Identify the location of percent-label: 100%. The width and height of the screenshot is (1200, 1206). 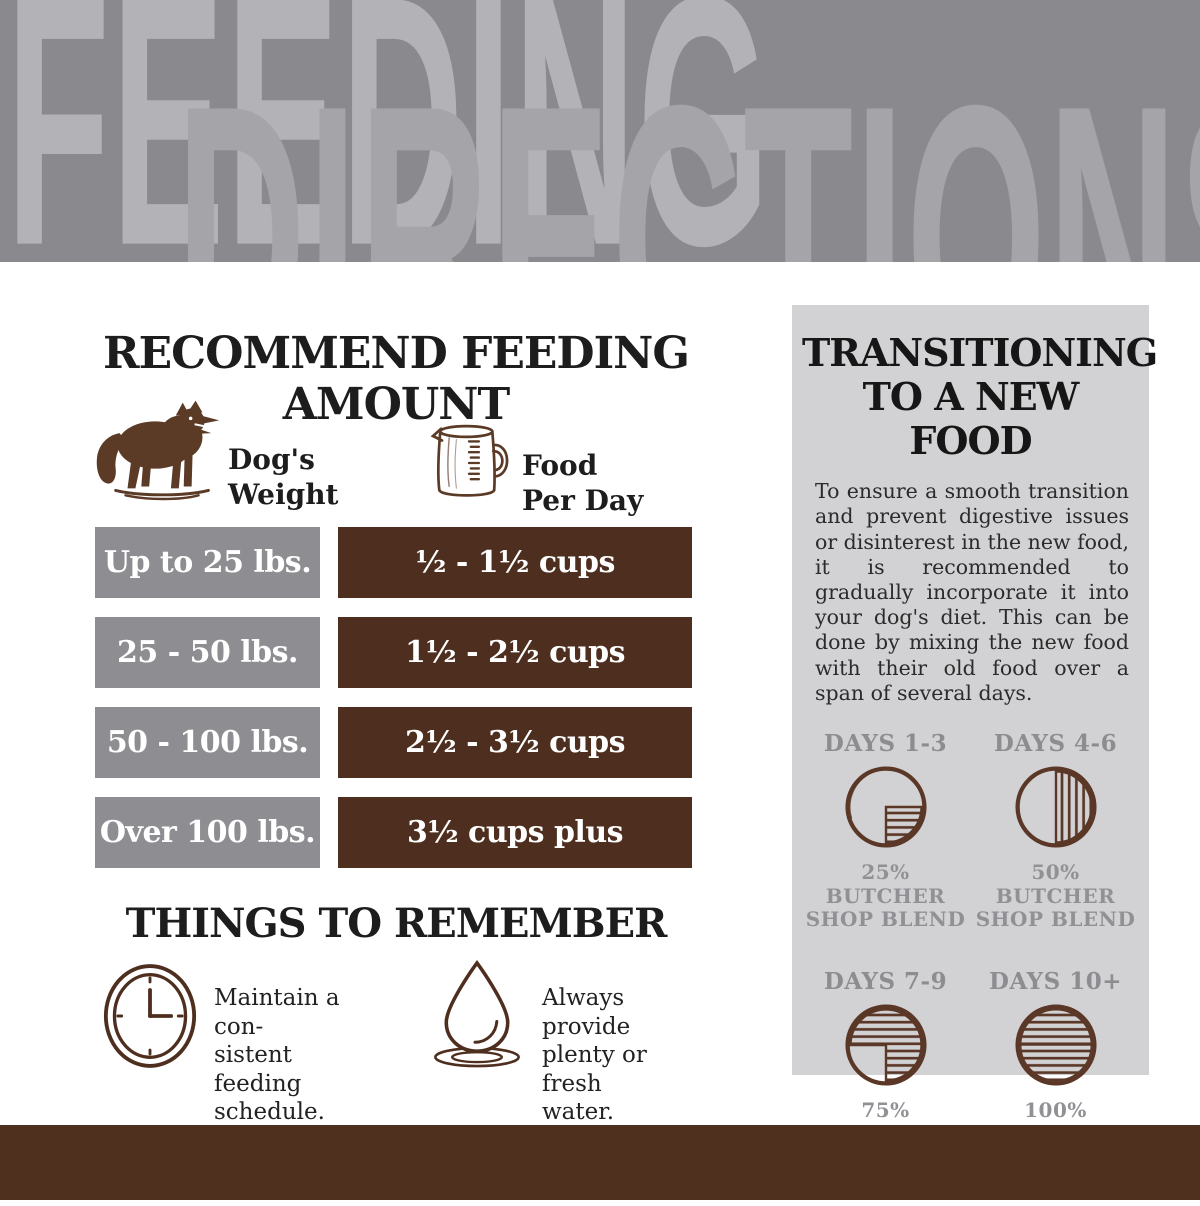
(1055, 1109).